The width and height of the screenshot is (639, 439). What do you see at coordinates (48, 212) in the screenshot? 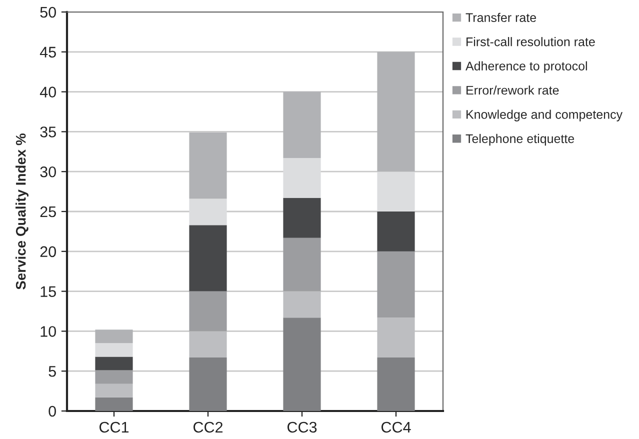
I see `y-tick-label: 25` at bounding box center [48, 212].